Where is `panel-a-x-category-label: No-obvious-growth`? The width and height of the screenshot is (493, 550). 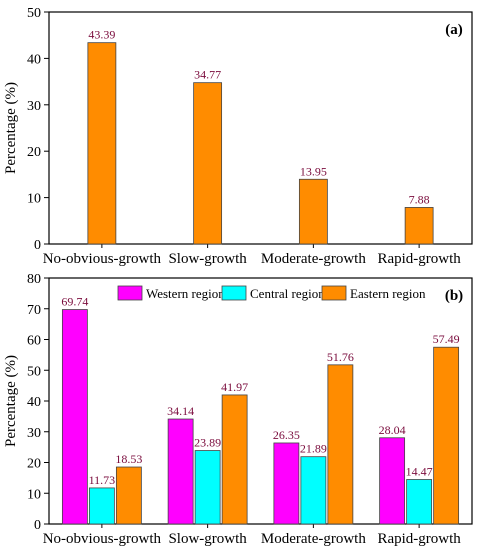
panel-a-x-category-label: No-obvious-growth is located at coordinates (102, 259).